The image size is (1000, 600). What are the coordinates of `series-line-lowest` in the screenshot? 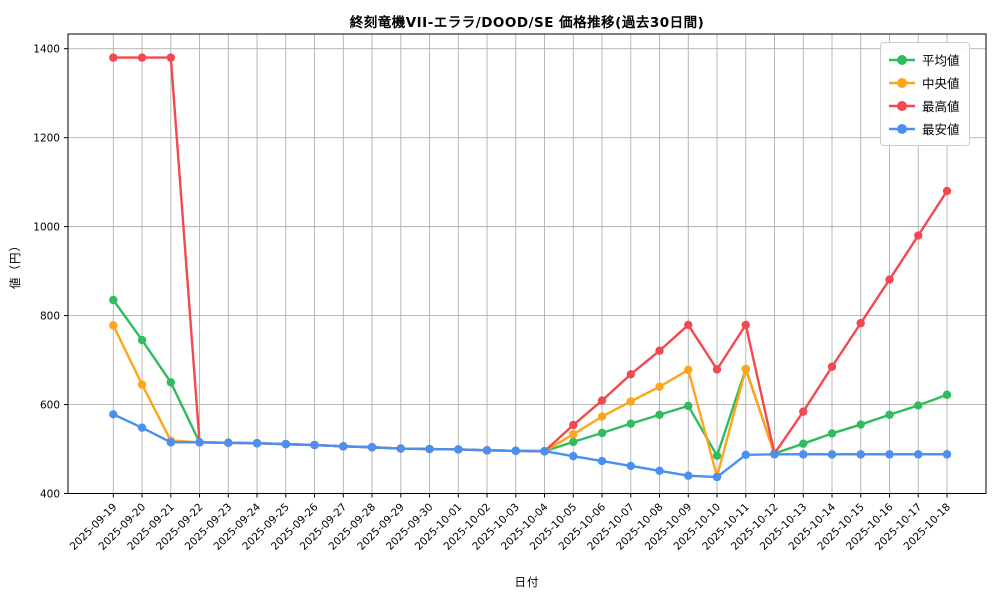 It's located at (530, 446).